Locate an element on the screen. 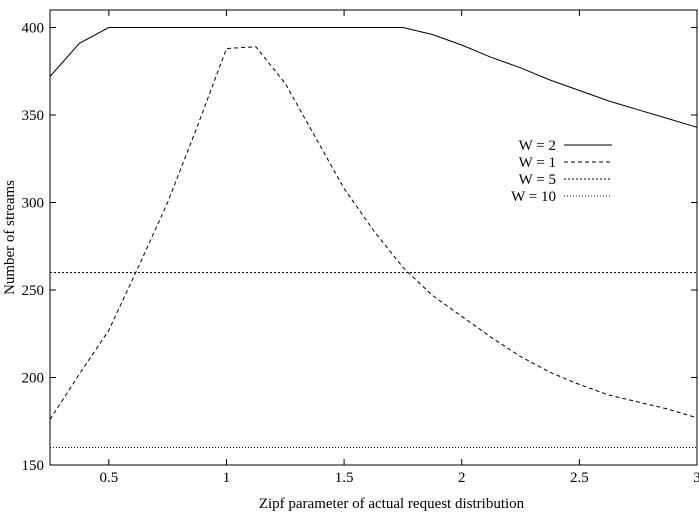 The image size is (699, 513). legend-label: W = 1 is located at coordinates (537, 163).